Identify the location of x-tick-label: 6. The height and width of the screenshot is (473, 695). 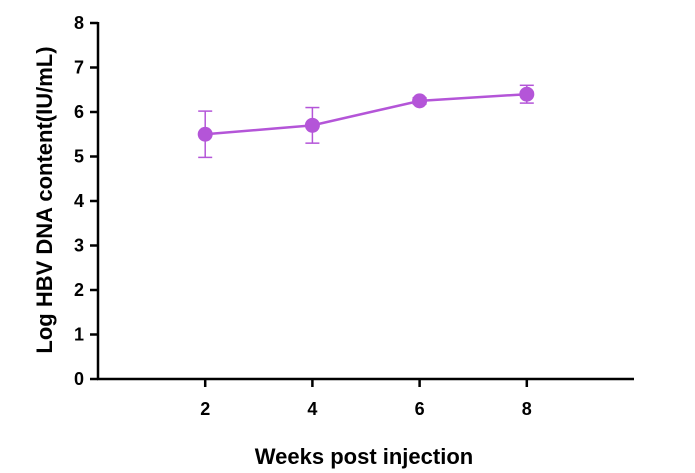
(420, 409).